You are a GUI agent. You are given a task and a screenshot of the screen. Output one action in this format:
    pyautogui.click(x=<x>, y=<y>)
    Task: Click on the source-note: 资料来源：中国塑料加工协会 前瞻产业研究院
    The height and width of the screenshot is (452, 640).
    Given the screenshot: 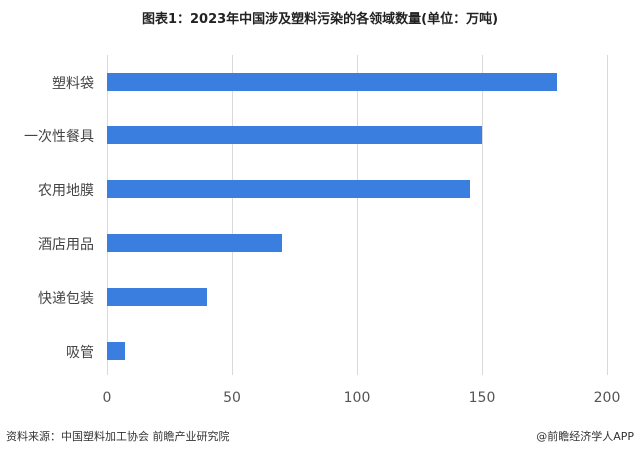 What is the action you would take?
    pyautogui.click(x=118, y=436)
    